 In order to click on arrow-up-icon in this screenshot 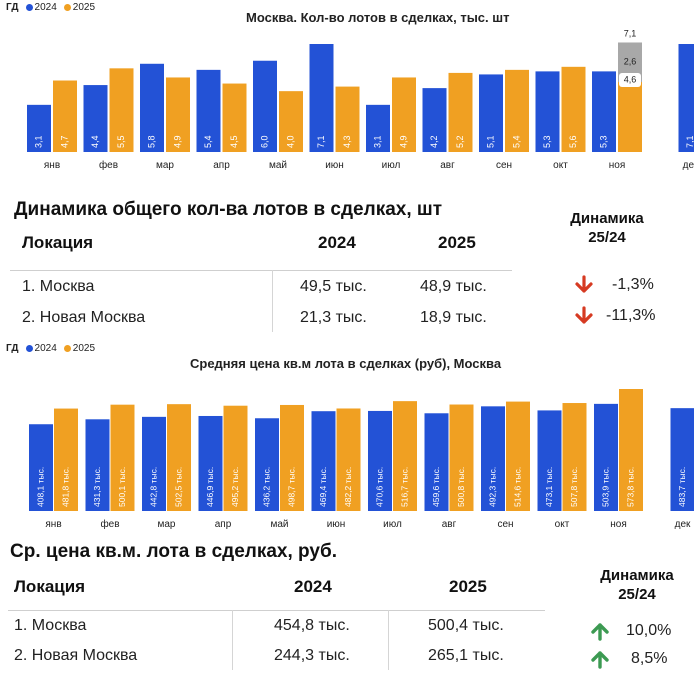, I will do `click(600, 632)`.